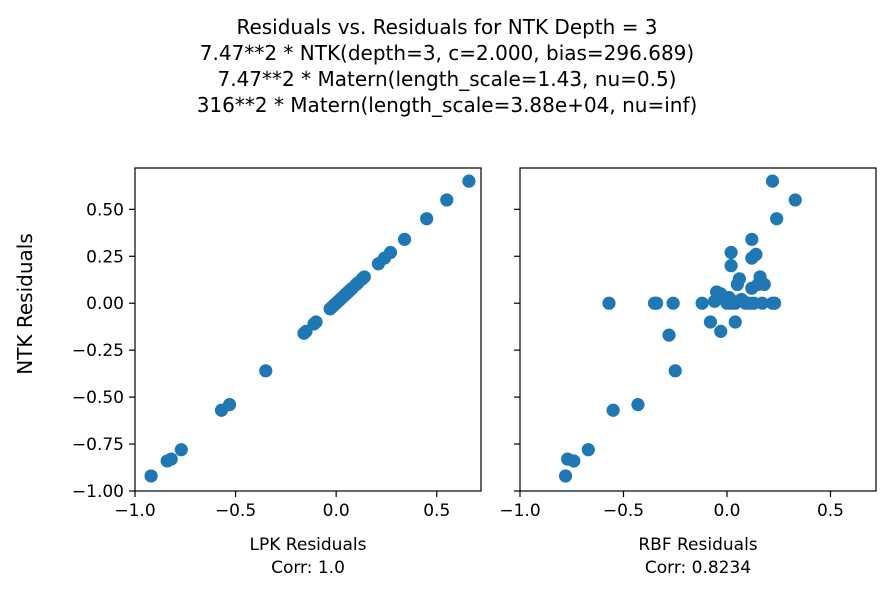 This screenshot has width=889, height=592. I want to click on rbf-y-ticks, so click(517, 350).